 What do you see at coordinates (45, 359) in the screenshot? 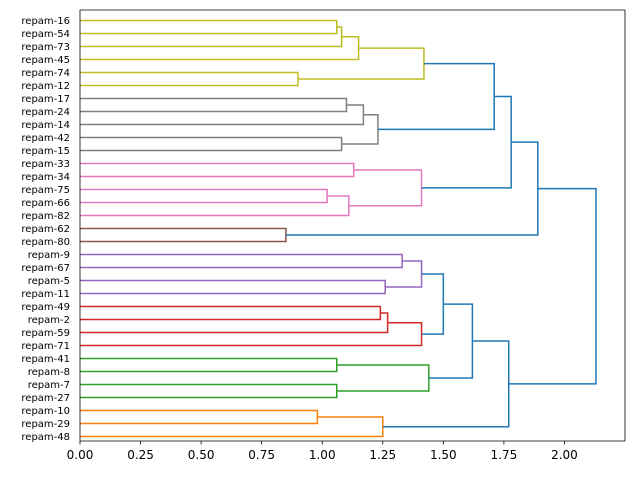
I see `leaf-label-repam-41: repam-41` at bounding box center [45, 359].